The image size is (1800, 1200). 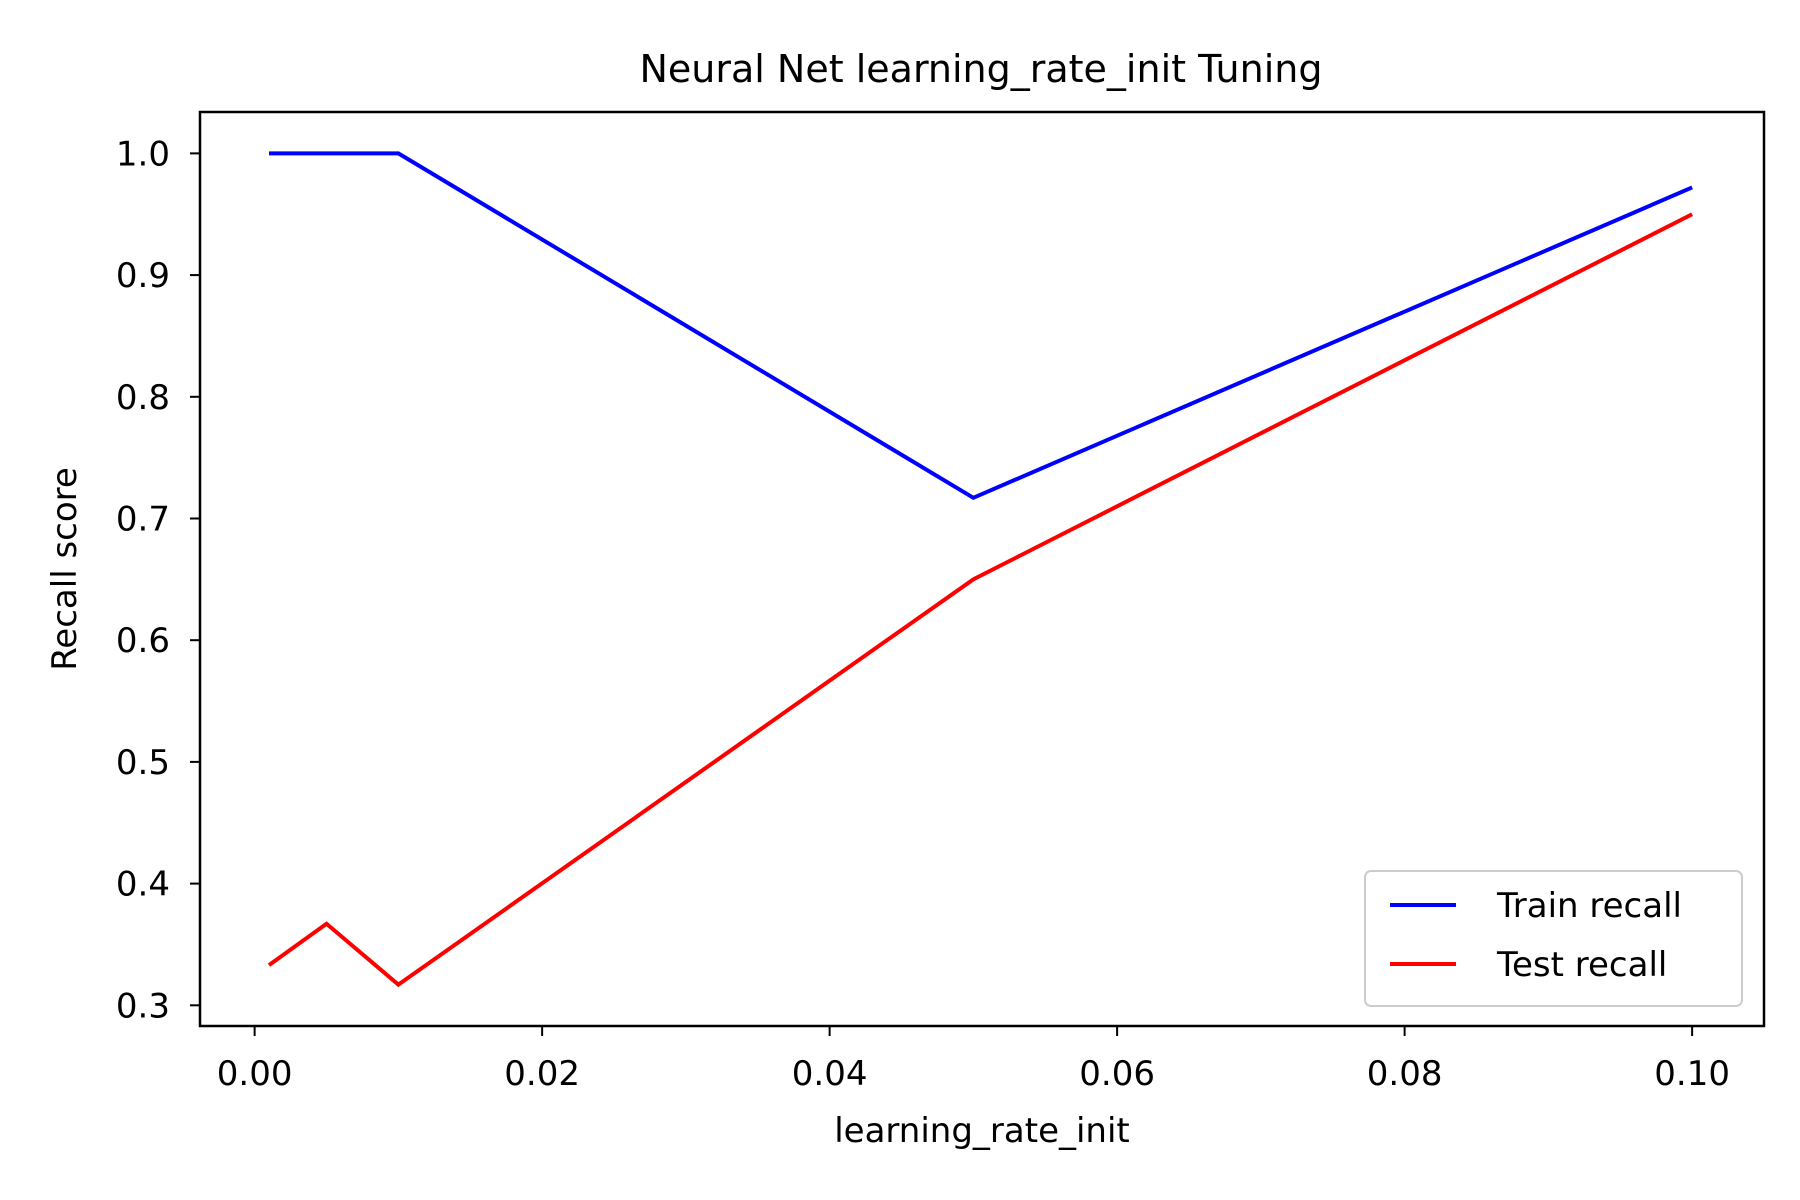 I want to click on y-tick-label: 0.4, so click(x=143, y=885).